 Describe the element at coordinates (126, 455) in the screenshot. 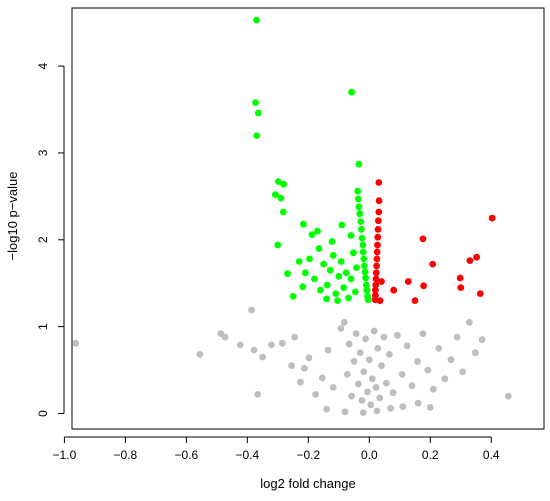

I see `x-tick-label: −0.8` at that location.